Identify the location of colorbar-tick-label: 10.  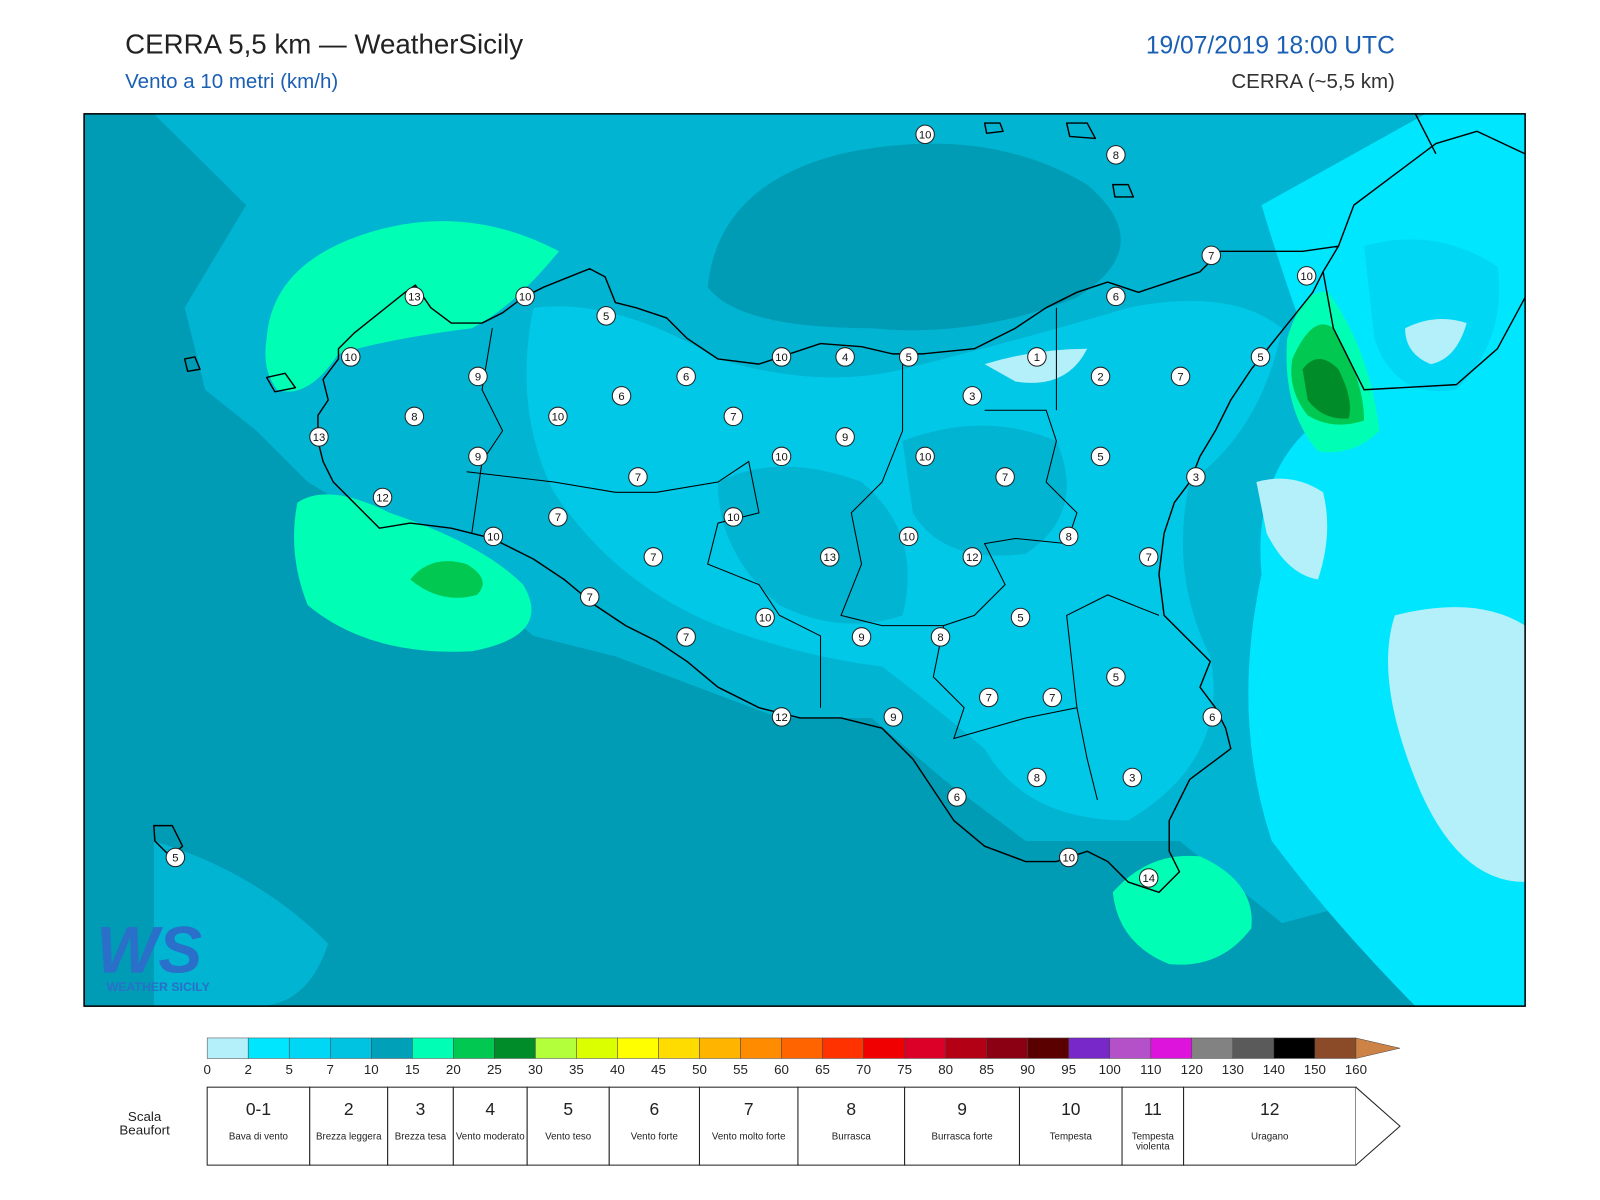
(371, 1069).